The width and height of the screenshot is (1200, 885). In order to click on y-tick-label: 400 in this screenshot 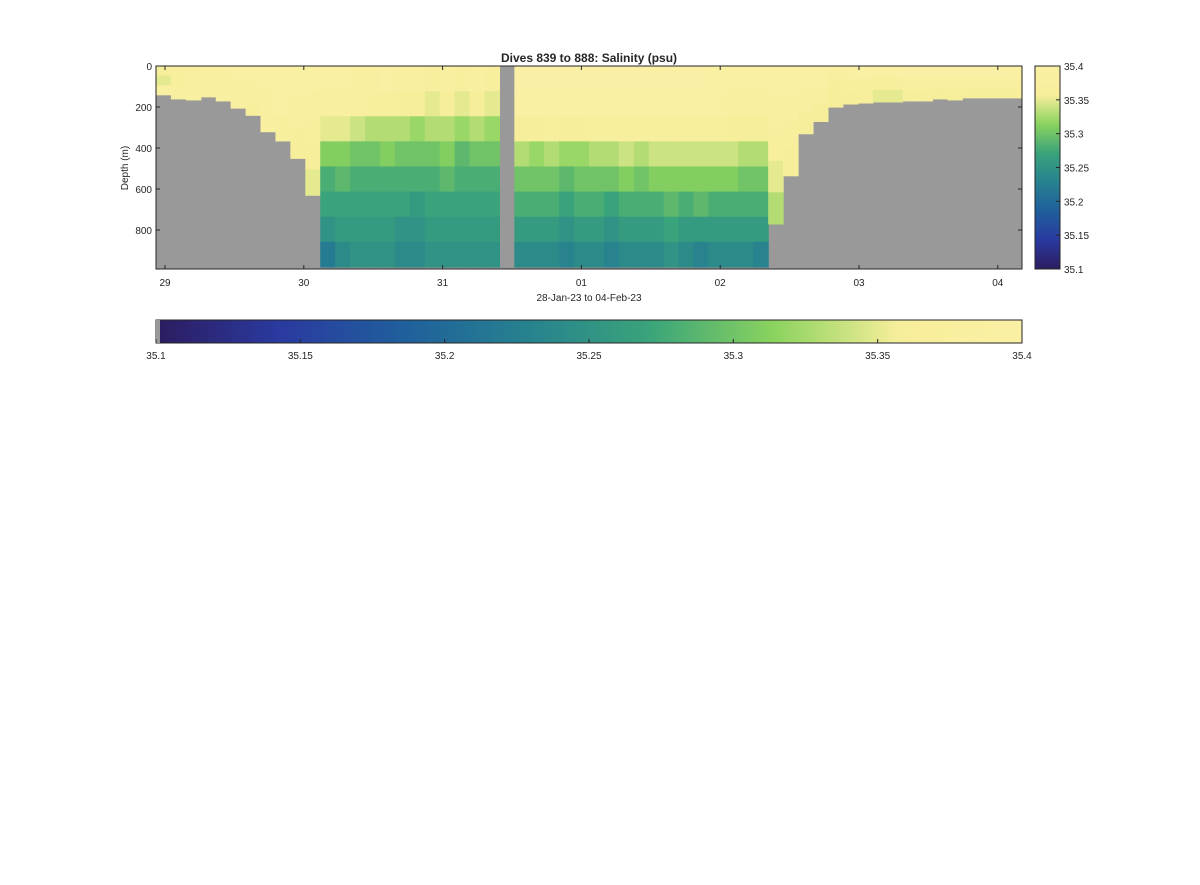, I will do `click(143, 149)`.